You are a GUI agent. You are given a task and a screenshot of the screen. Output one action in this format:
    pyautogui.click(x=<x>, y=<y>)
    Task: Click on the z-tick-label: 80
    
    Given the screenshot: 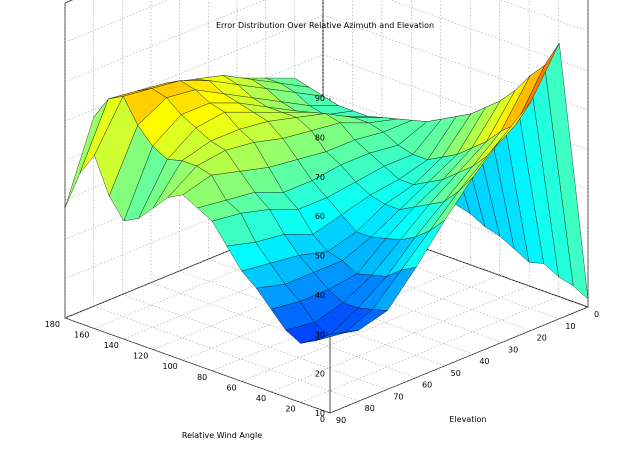 What is the action you would take?
    pyautogui.click(x=320, y=137)
    